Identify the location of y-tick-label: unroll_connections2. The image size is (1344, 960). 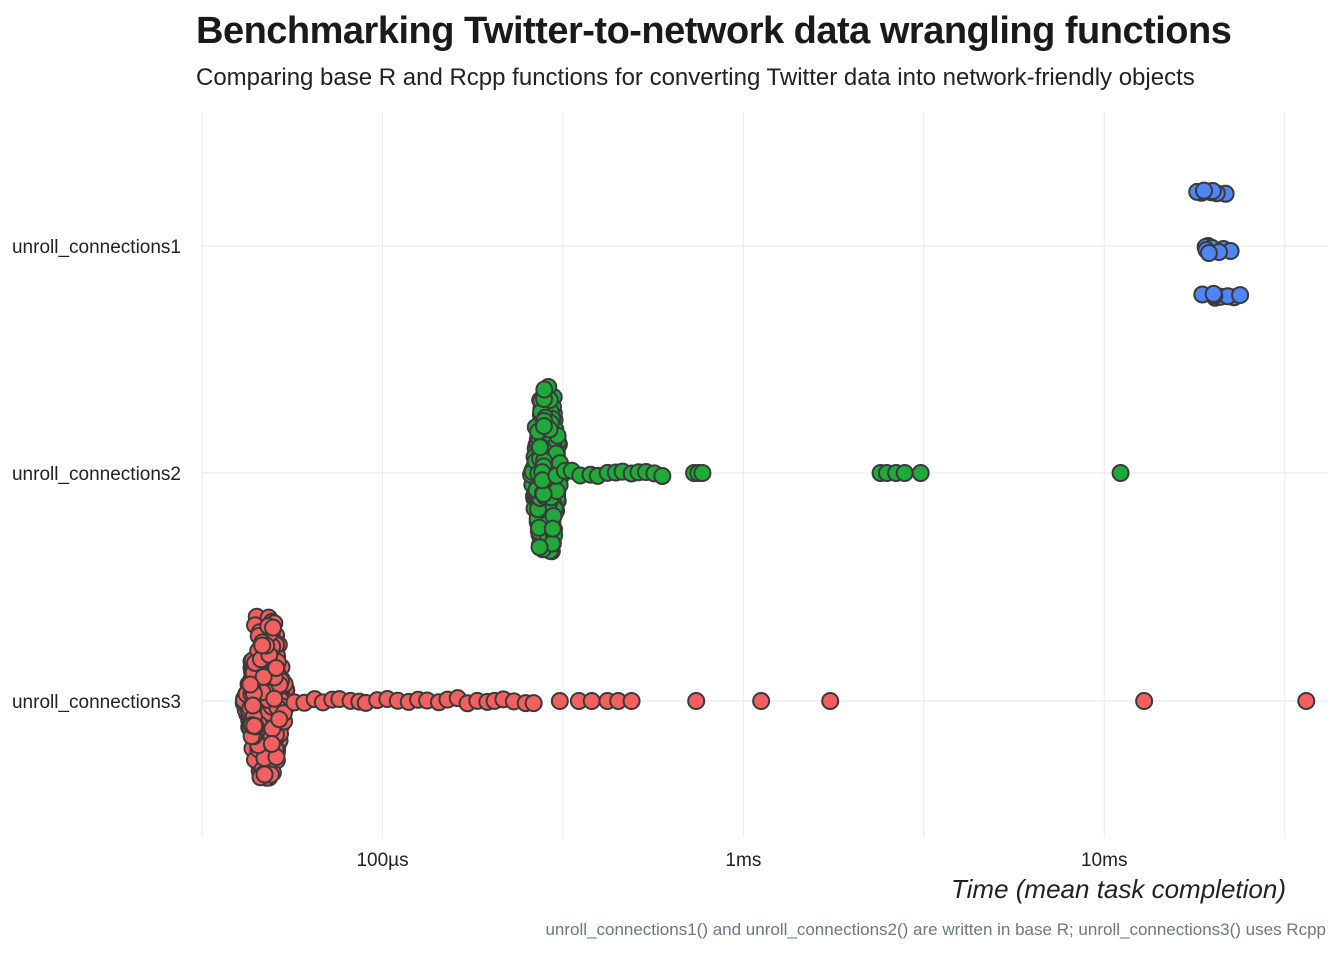
(96, 474).